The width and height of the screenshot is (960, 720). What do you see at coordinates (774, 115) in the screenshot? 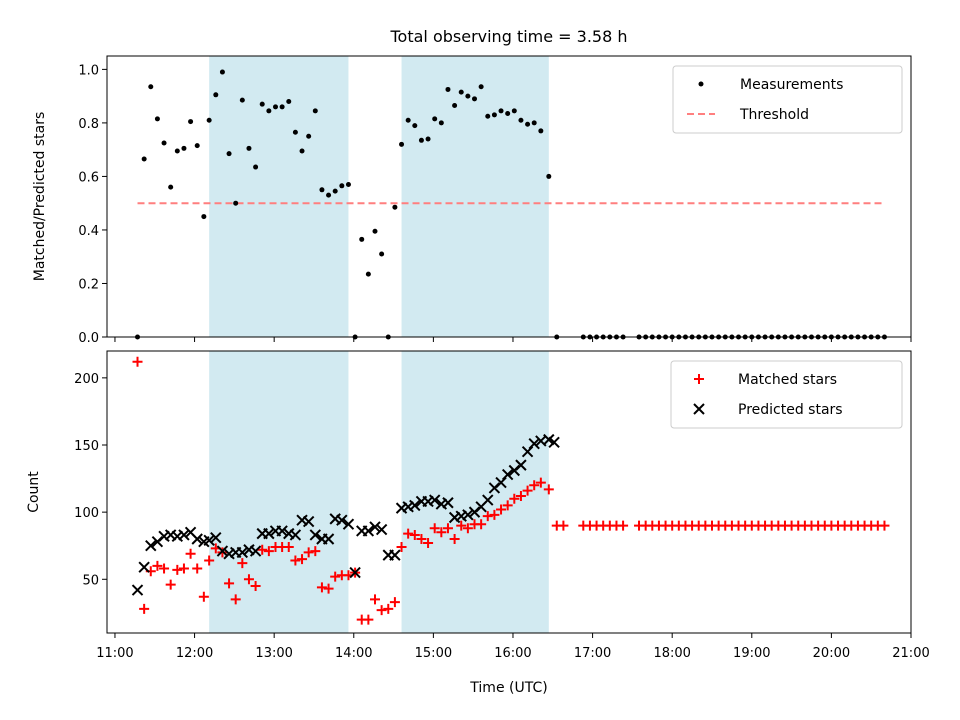
I see `legend-label: Threshold` at bounding box center [774, 115].